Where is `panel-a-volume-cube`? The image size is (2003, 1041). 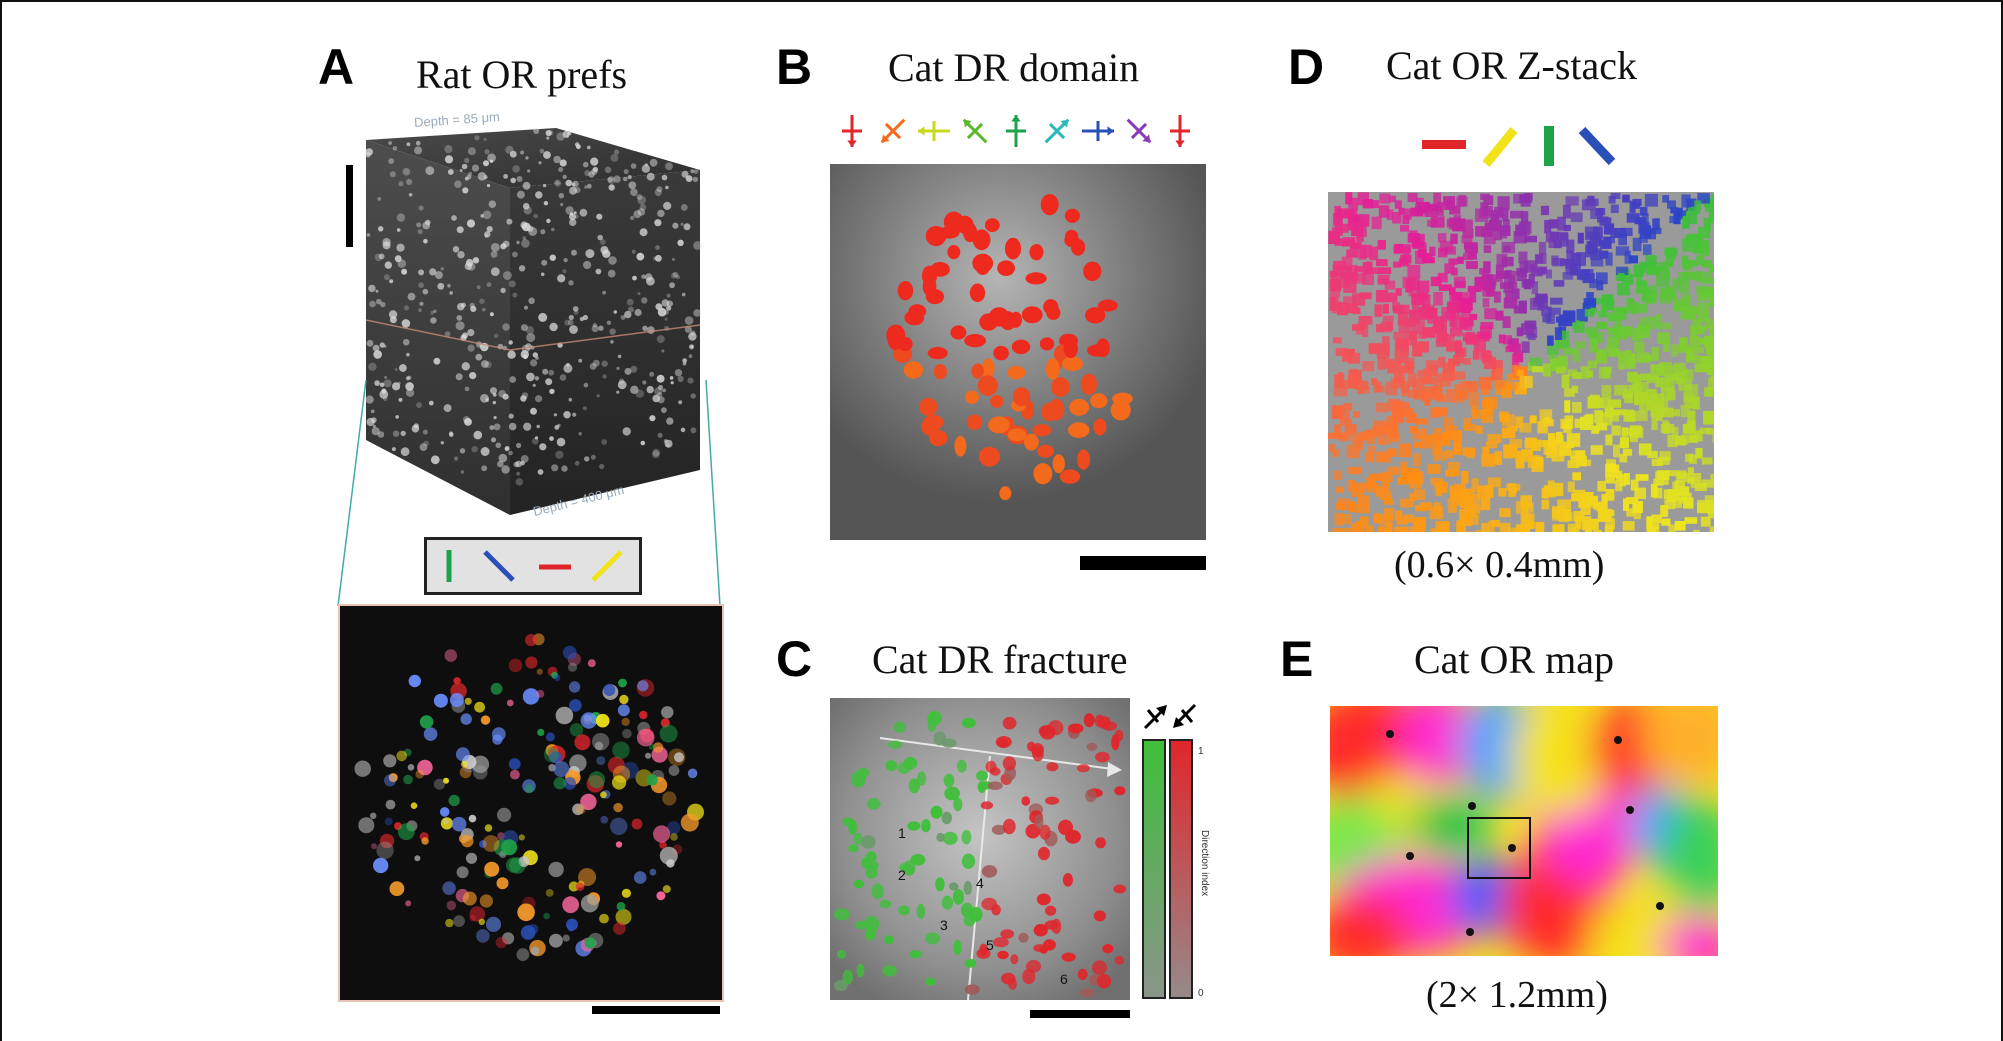 panel-a-volume-cube is located at coordinates (533, 321).